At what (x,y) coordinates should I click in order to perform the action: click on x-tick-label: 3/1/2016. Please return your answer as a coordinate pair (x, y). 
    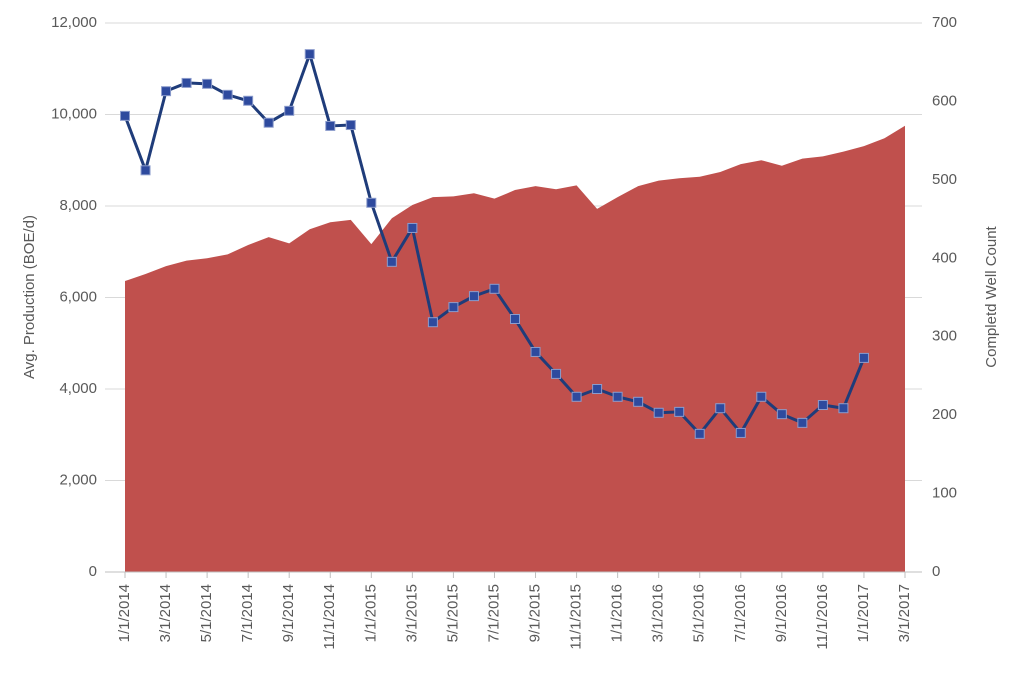
    Looking at the image, I should click on (658, 613).